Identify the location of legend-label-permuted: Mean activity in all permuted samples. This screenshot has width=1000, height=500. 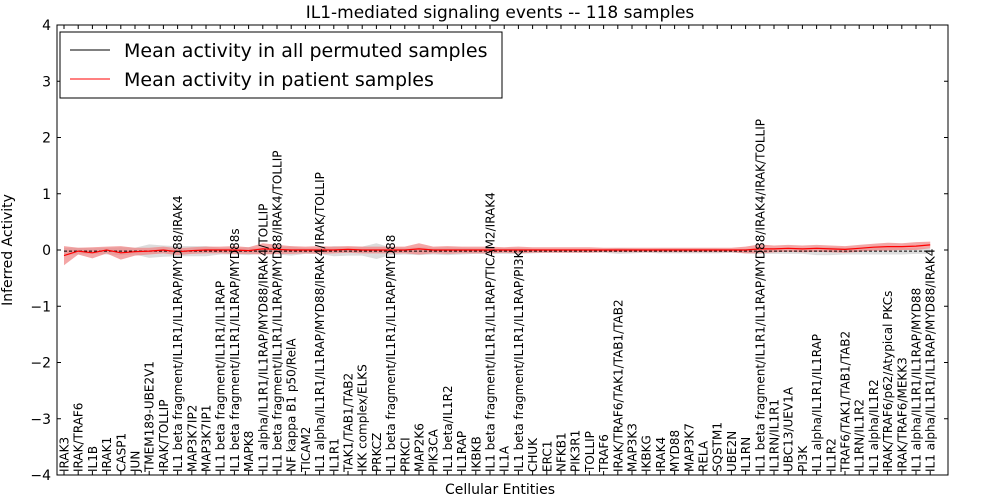
(305, 51).